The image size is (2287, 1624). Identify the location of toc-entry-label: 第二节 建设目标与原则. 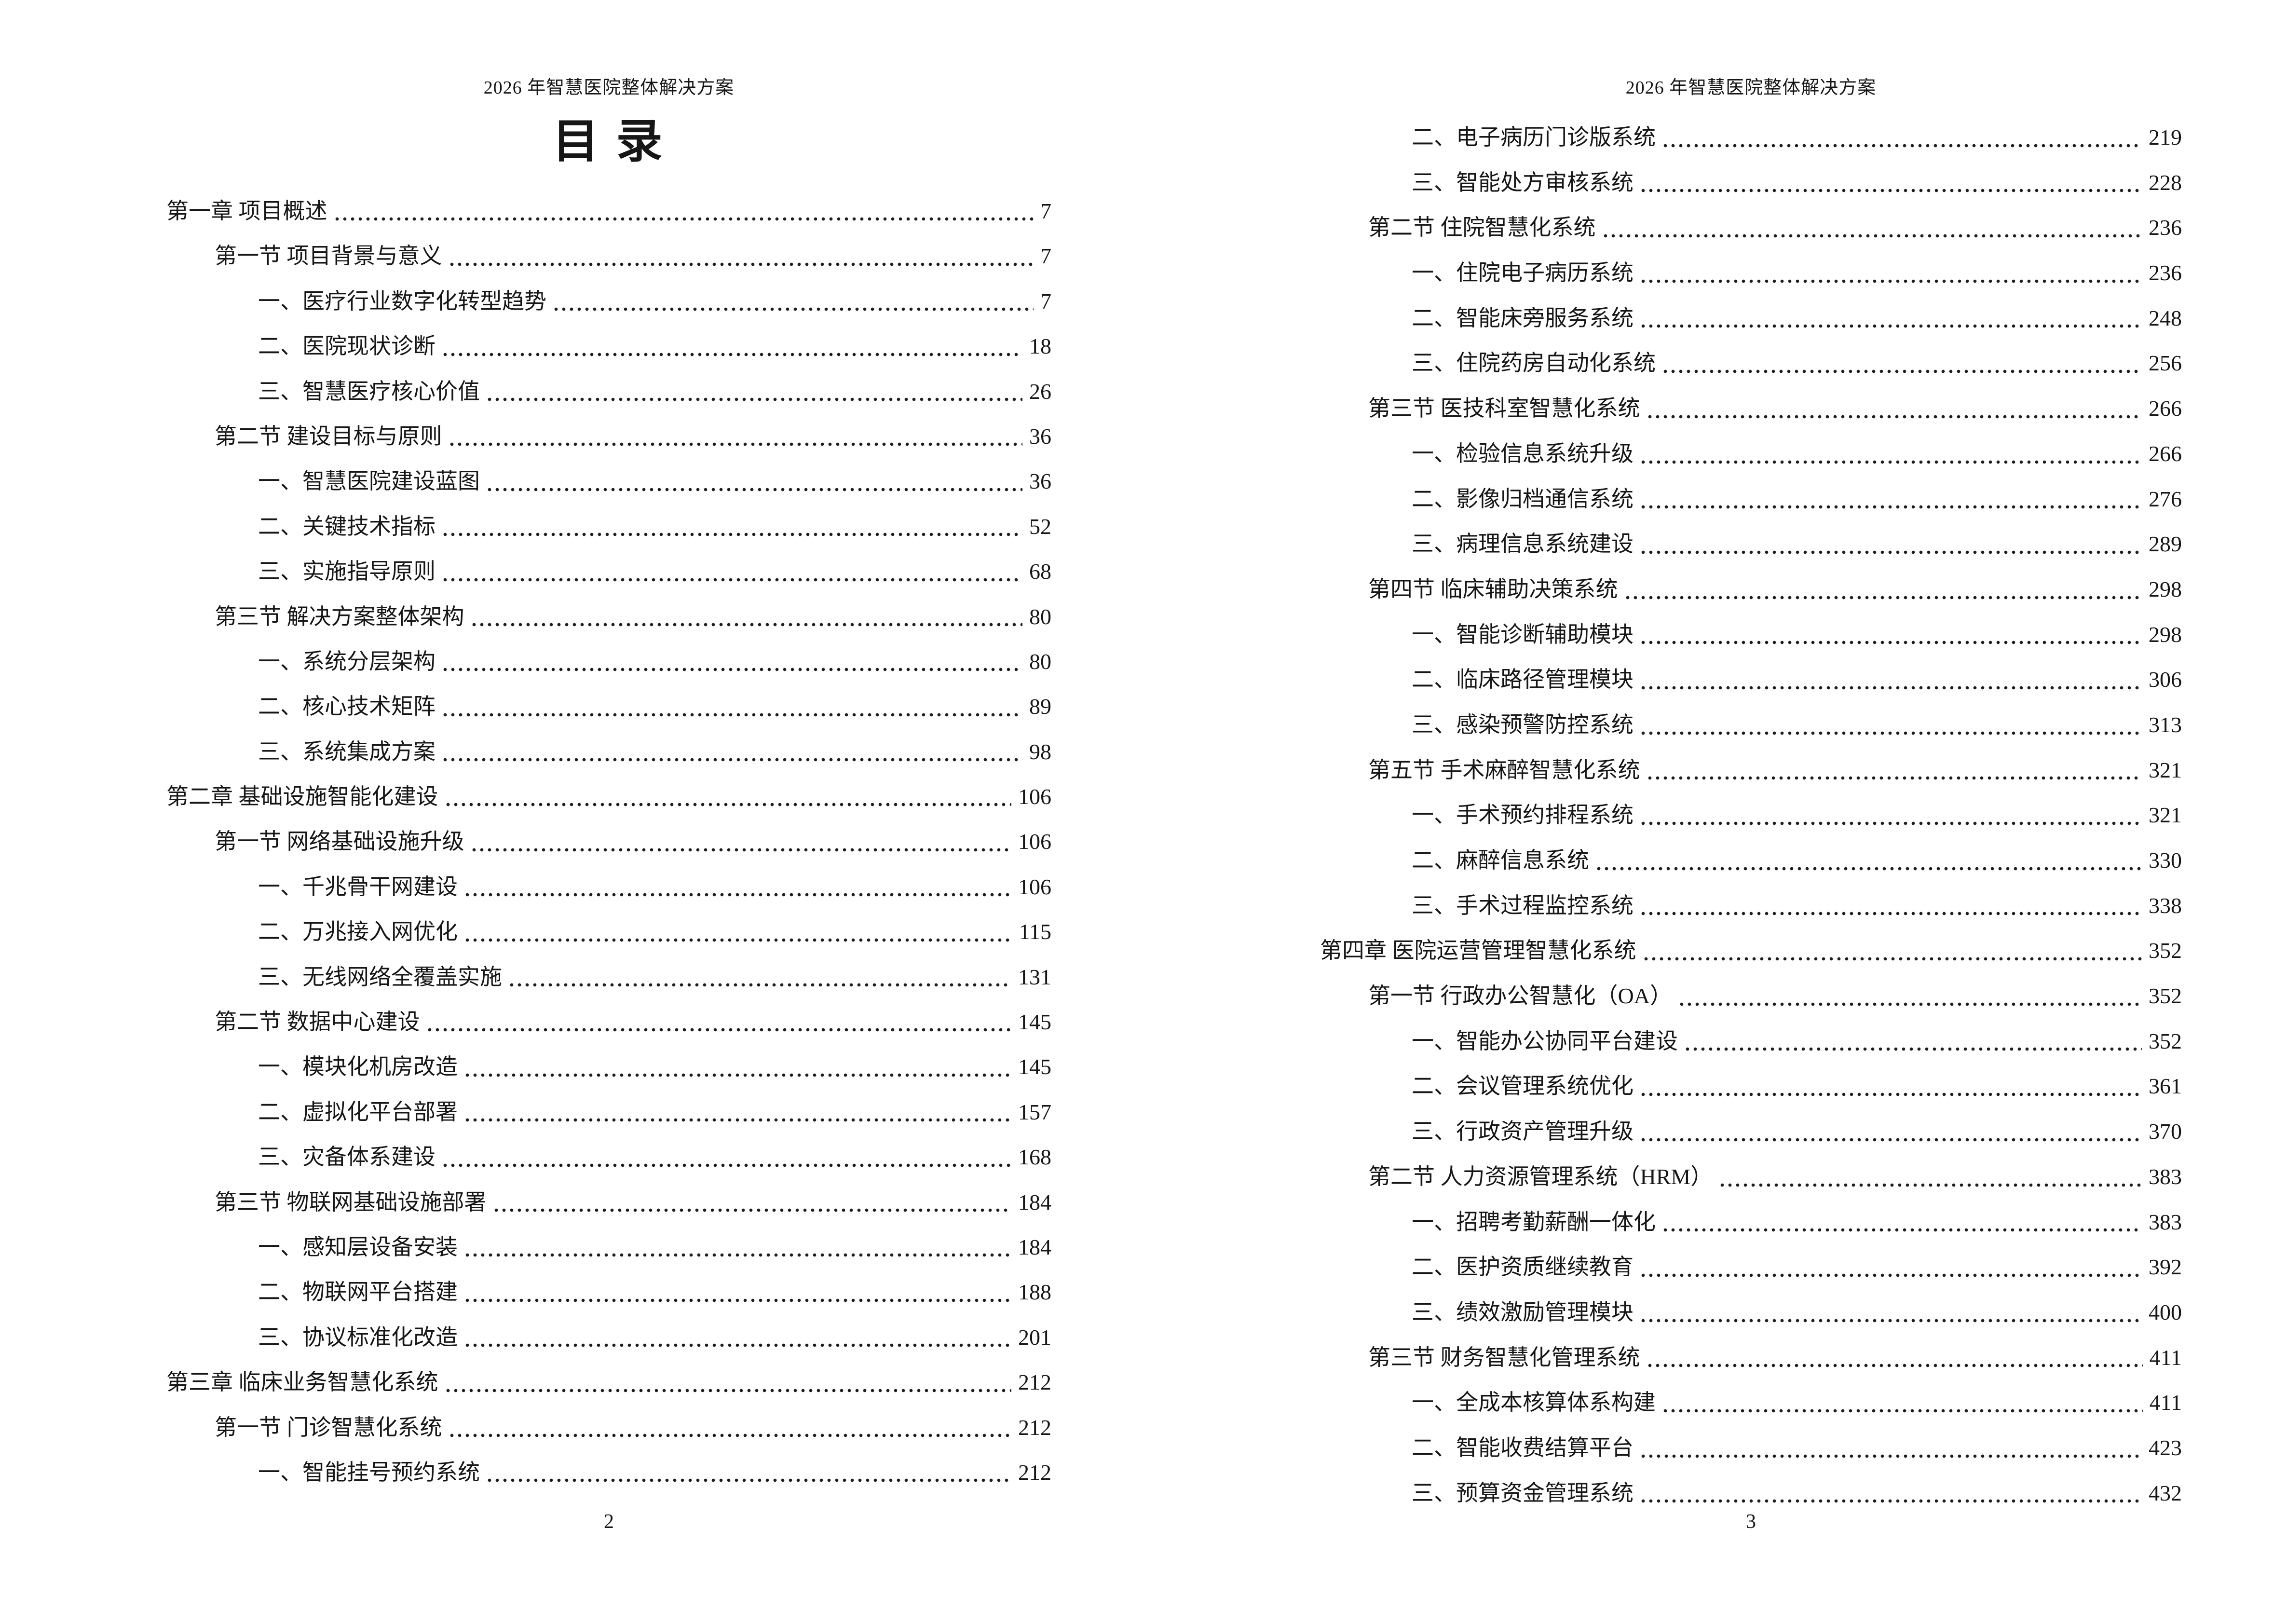
(328, 436).